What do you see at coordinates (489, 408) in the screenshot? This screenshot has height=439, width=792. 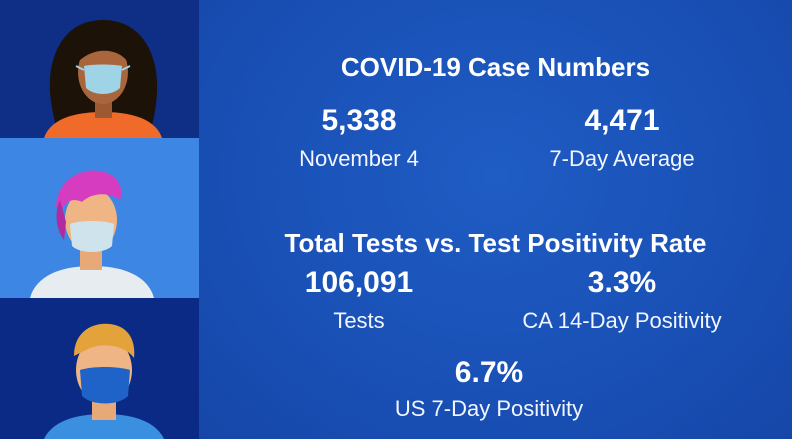 I see `us-positivity-label: US 7-Day Positivity` at bounding box center [489, 408].